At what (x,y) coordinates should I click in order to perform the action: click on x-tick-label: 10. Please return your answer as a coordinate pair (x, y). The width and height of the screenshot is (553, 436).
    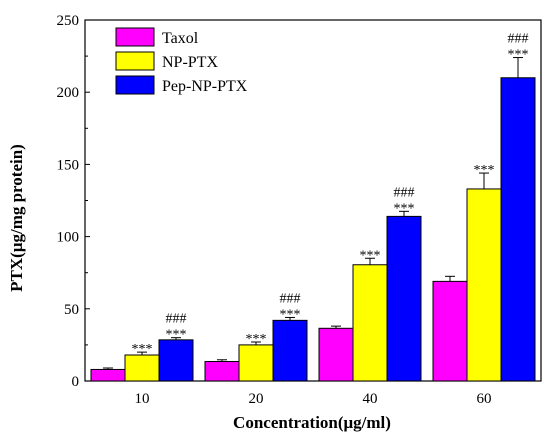
    Looking at the image, I should click on (142, 399).